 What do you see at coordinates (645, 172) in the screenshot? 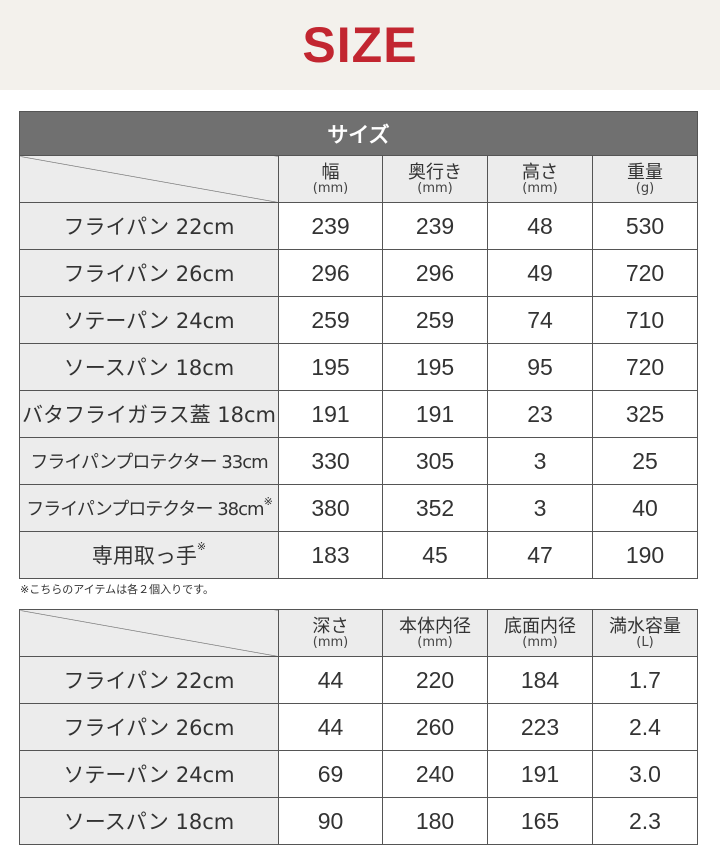
I see `column-label: 重量` at bounding box center [645, 172].